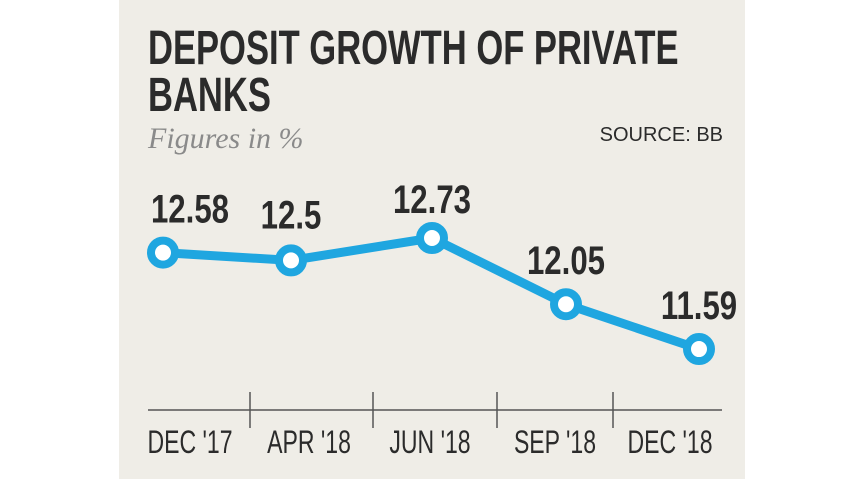 The image size is (857, 482). Describe the element at coordinates (189, 442) in the screenshot. I see `x-tick-label: DEC '17` at that location.